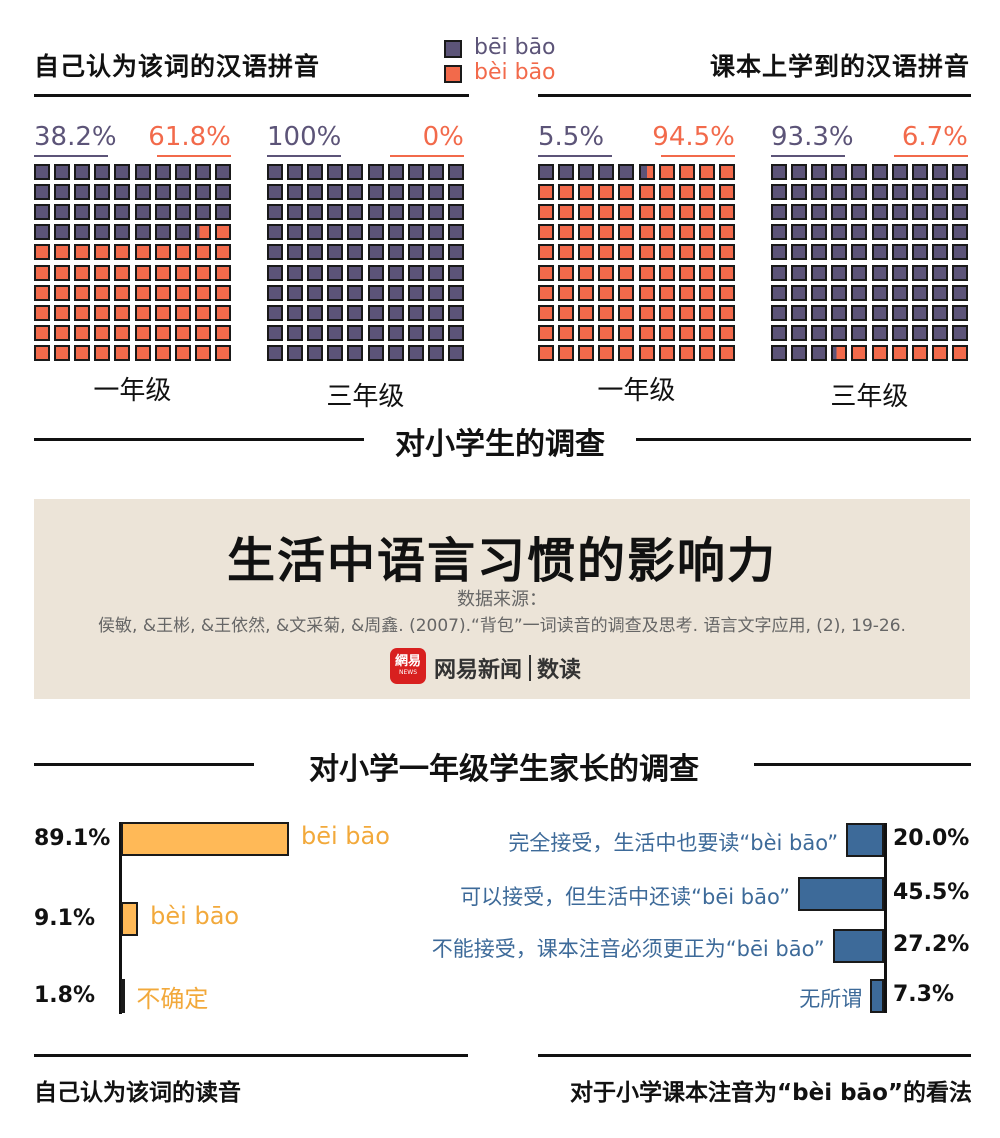 This screenshot has height=1138, width=1000. I want to click on bar-value-label: 27.2%, so click(931, 944).